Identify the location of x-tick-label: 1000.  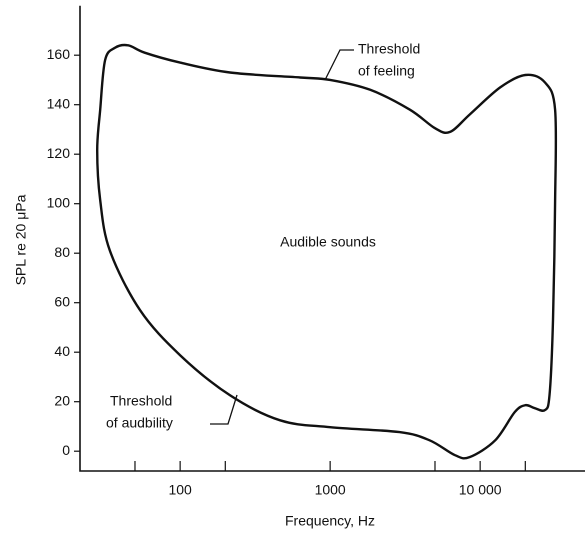
(330, 490).